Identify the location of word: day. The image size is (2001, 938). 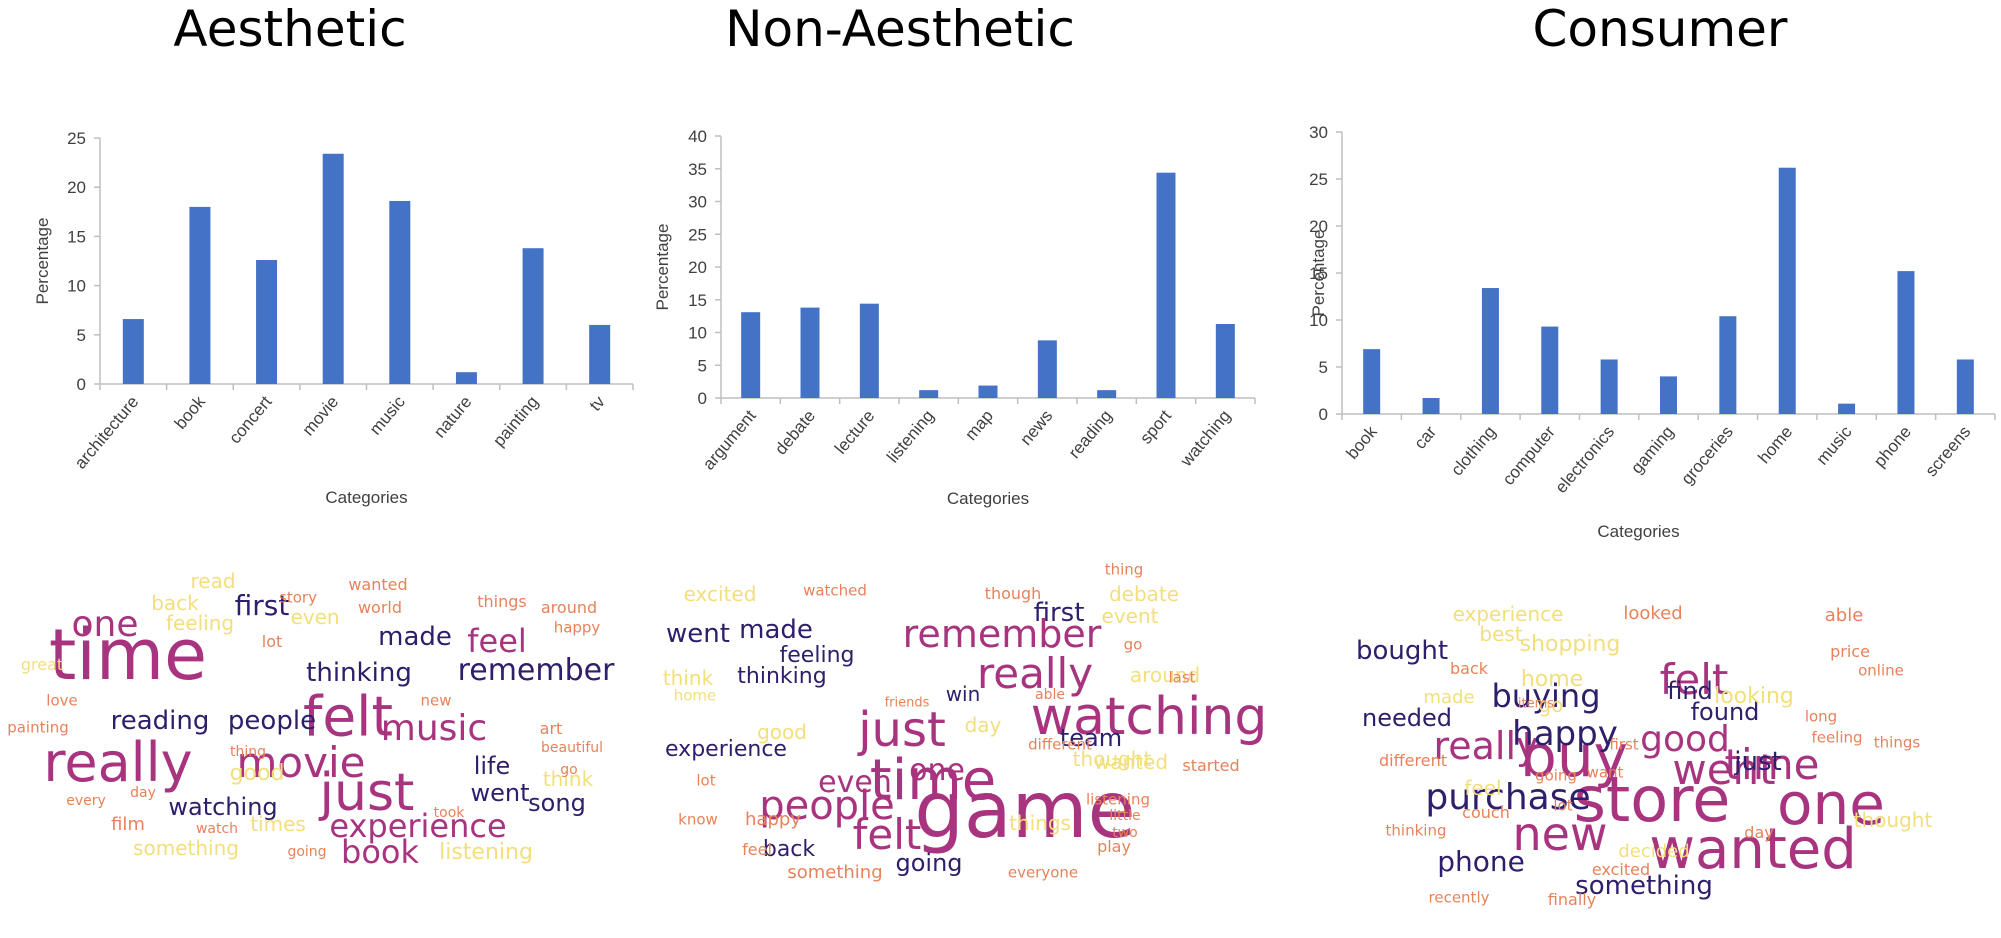
(143, 793).